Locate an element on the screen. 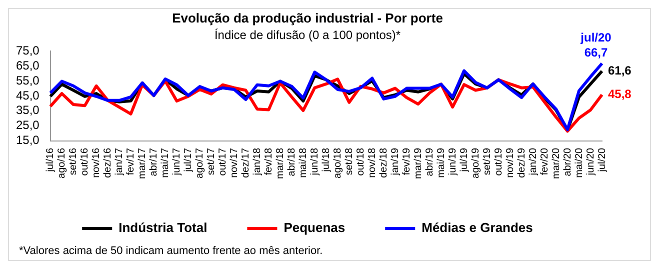 The image size is (659, 271). x-tick-label: ago/16 is located at coordinates (62, 162).